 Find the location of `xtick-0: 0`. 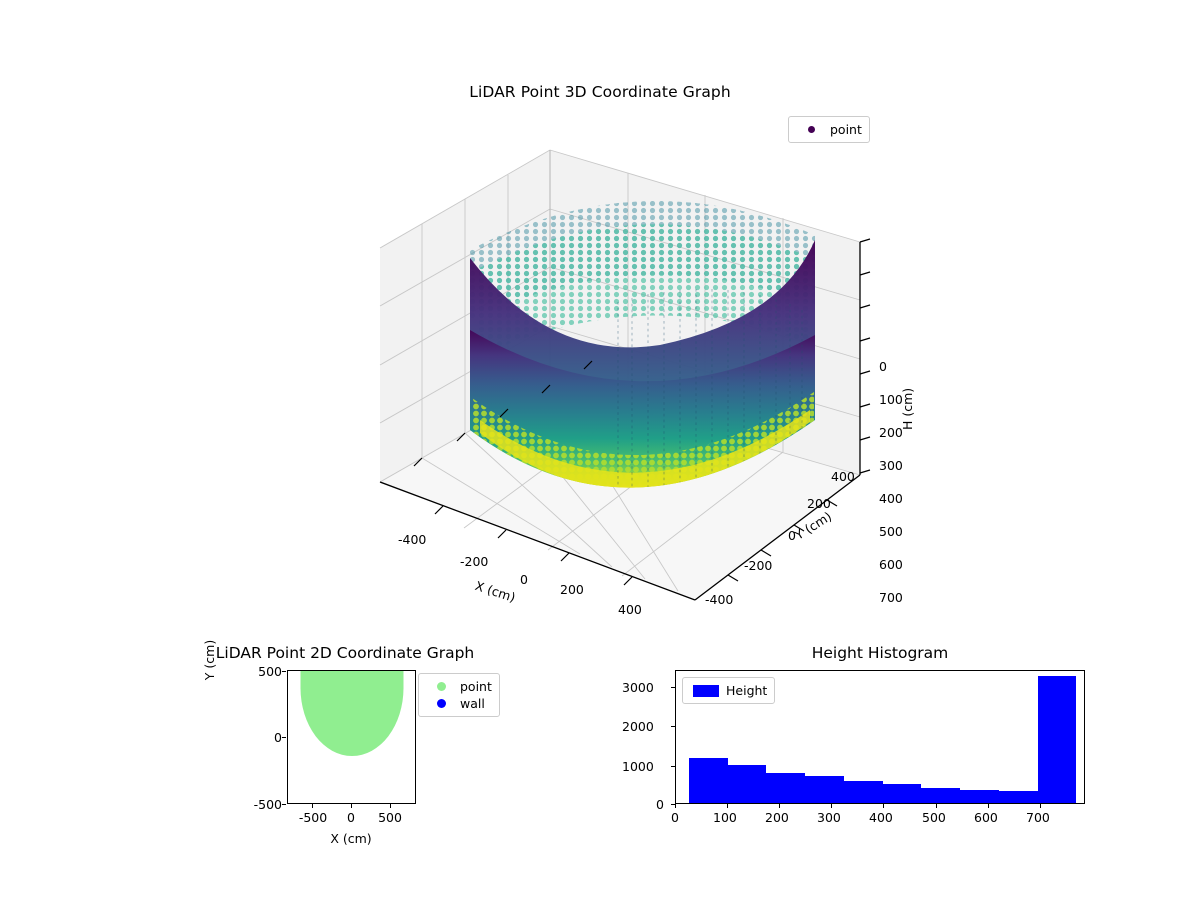

xtick-0: 0 is located at coordinates (524, 579).